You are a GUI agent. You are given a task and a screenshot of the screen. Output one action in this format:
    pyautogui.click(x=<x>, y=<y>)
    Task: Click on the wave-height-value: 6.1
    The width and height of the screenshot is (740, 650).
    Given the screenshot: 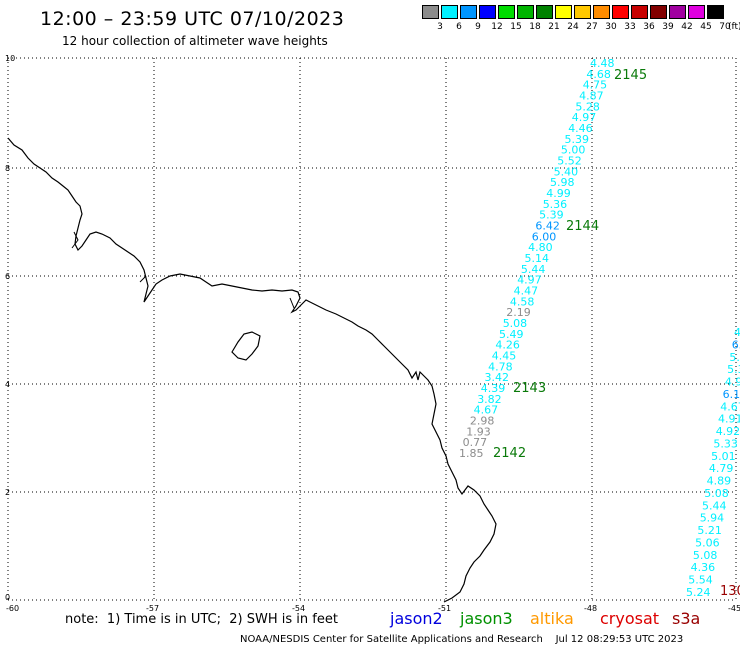 What is the action you would take?
    pyautogui.click(x=731, y=394)
    